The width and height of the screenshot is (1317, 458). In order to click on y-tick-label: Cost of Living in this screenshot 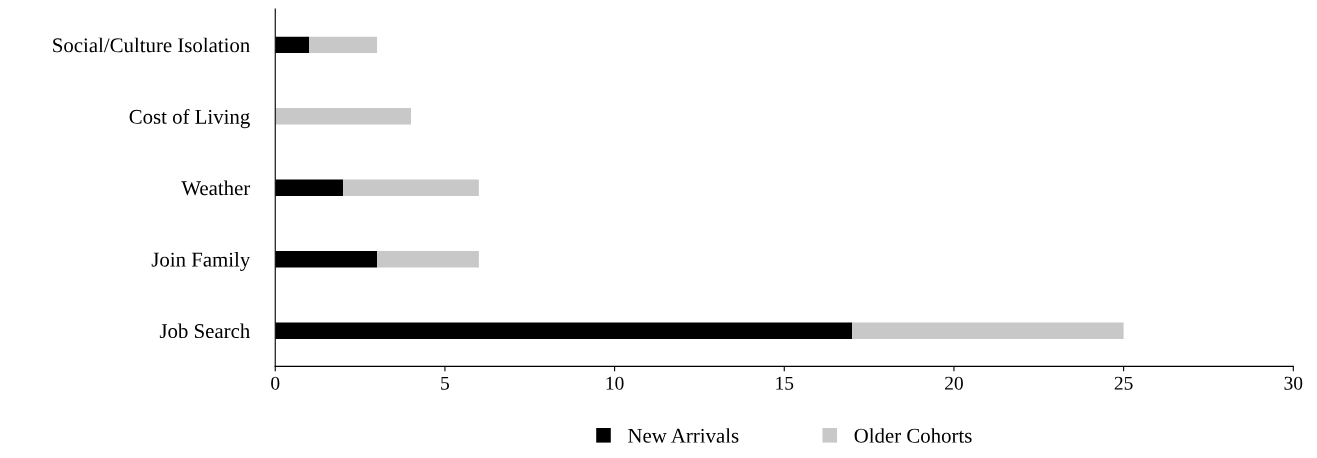, I will do `click(189, 119)`.